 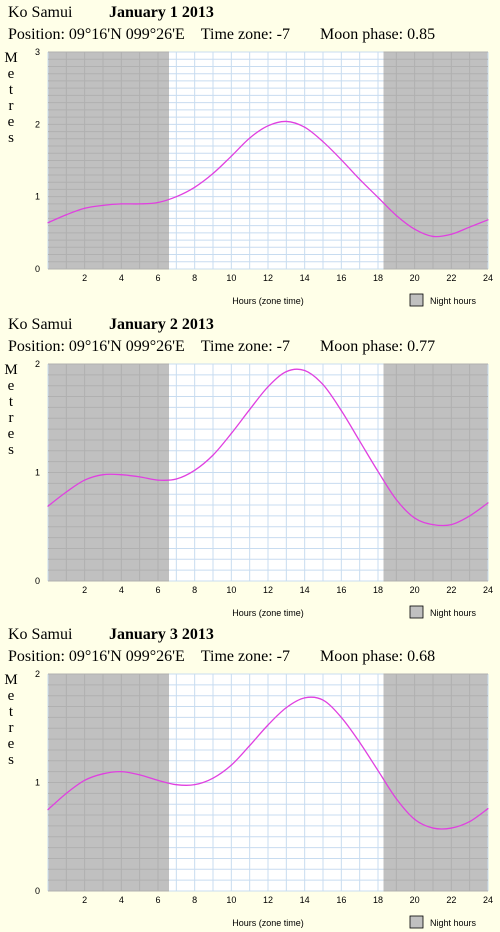 I want to click on chart-header-line1: Ko Samui January 2 2013, so click(x=111, y=325).